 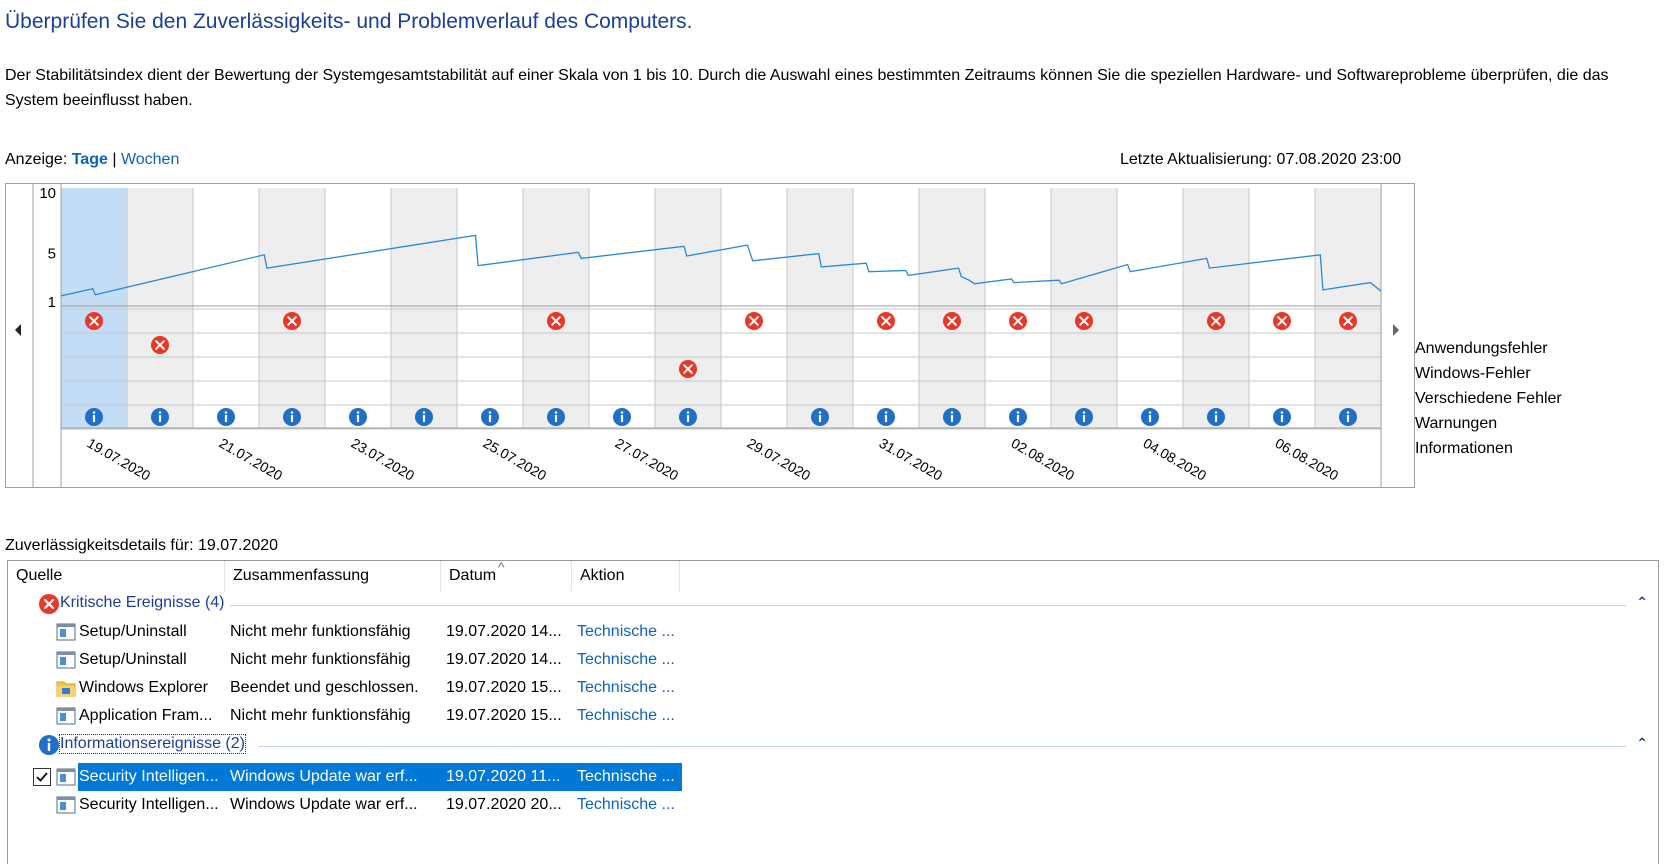 I want to click on table-header: Quelle Zusammenfassung Datum ^ Aktion, so click(x=833, y=576).